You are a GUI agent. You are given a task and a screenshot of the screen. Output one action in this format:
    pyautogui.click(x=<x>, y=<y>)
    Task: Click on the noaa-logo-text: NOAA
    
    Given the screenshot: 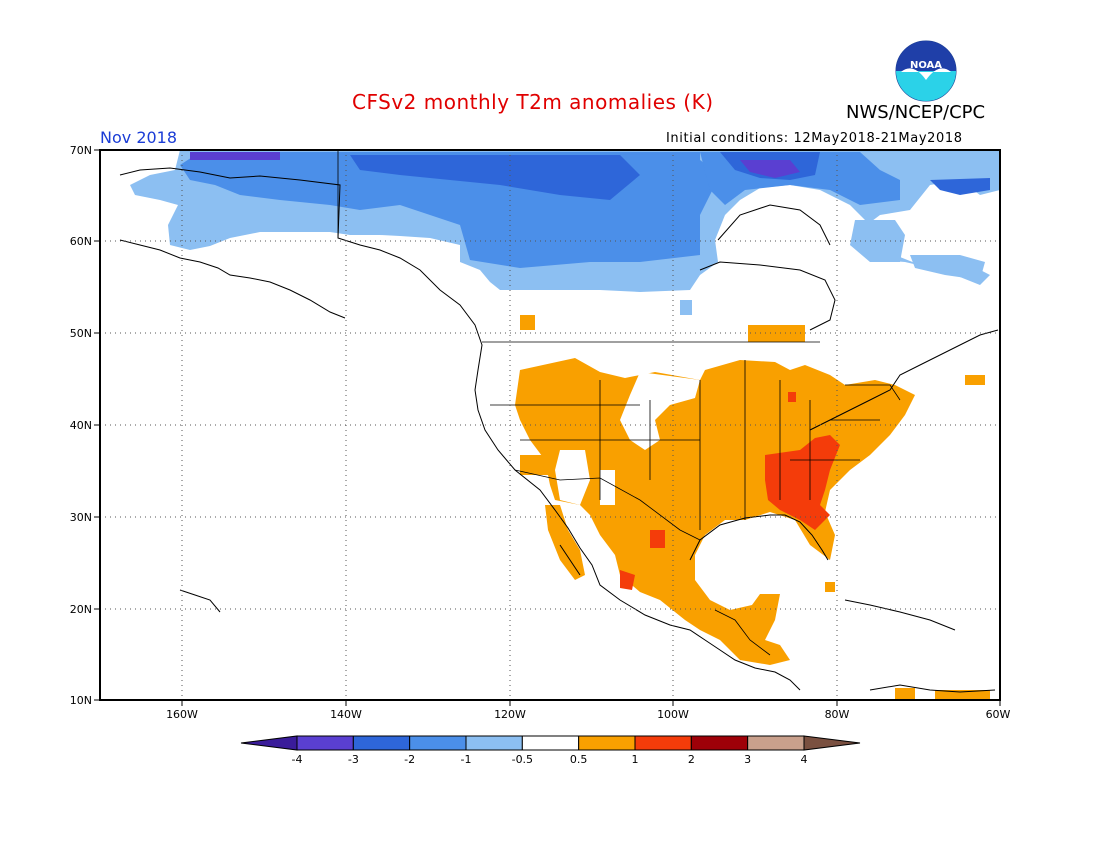 What is the action you would take?
    pyautogui.click(x=926, y=65)
    